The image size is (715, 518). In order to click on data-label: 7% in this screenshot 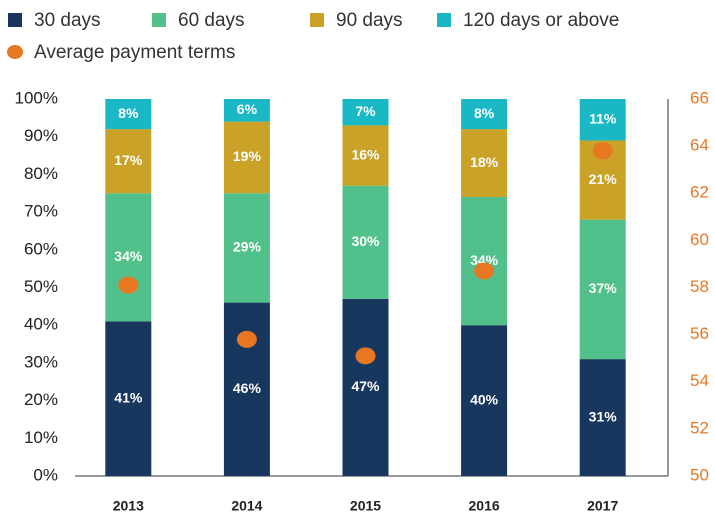, I will do `click(365, 111)`.